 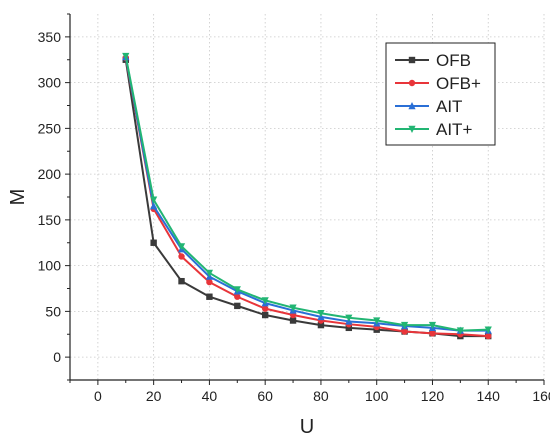 What do you see at coordinates (541, 396) in the screenshot?
I see `x-tick-label: 160` at bounding box center [541, 396].